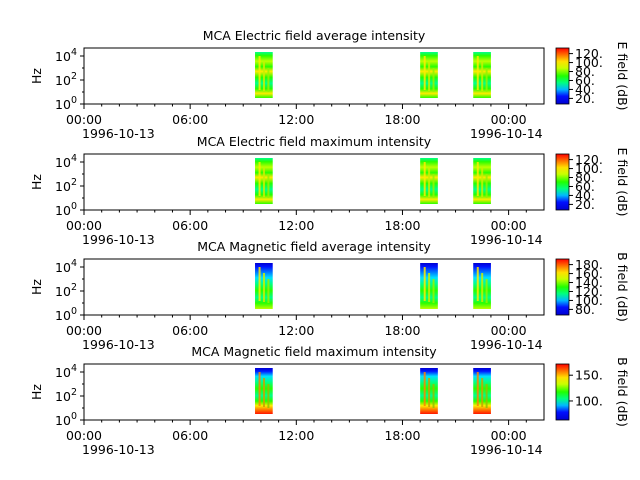 The image size is (640, 480). Describe the element at coordinates (589, 282) in the screenshot. I see `colorbar-tick-label: 140.` at that location.